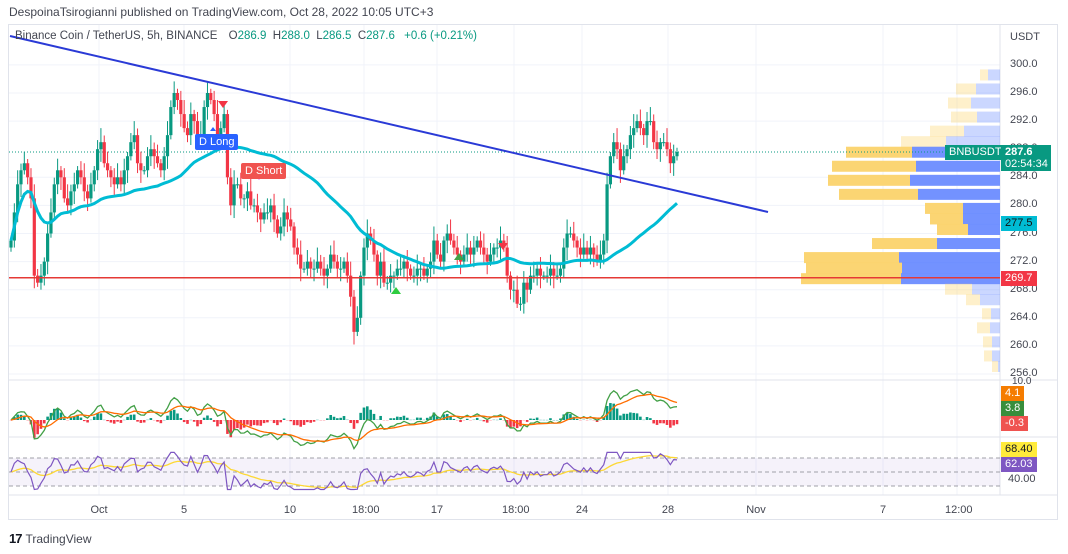 The width and height of the screenshot is (1068, 554). I want to click on change-value: +0.6 (+0.21%), so click(440, 36).